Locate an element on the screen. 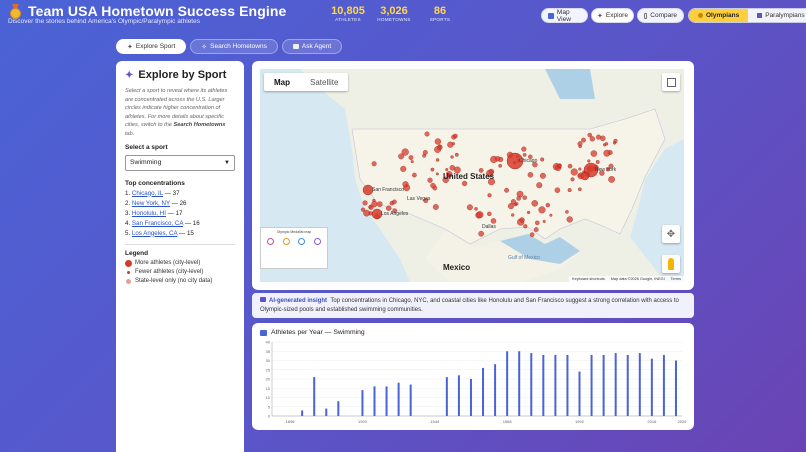 The image size is (806, 452). search-hometowns-link: Search Hometowns is located at coordinates (199, 125).